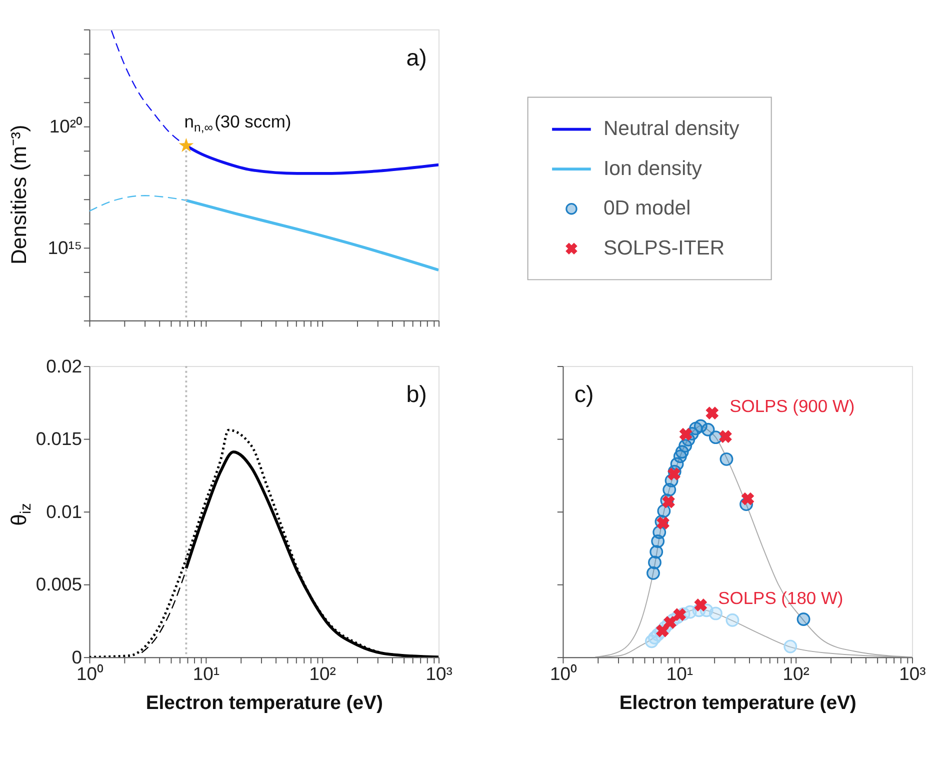 The image size is (945, 767). I want to click on y-tick-label: 10¹⁵, so click(65, 247).